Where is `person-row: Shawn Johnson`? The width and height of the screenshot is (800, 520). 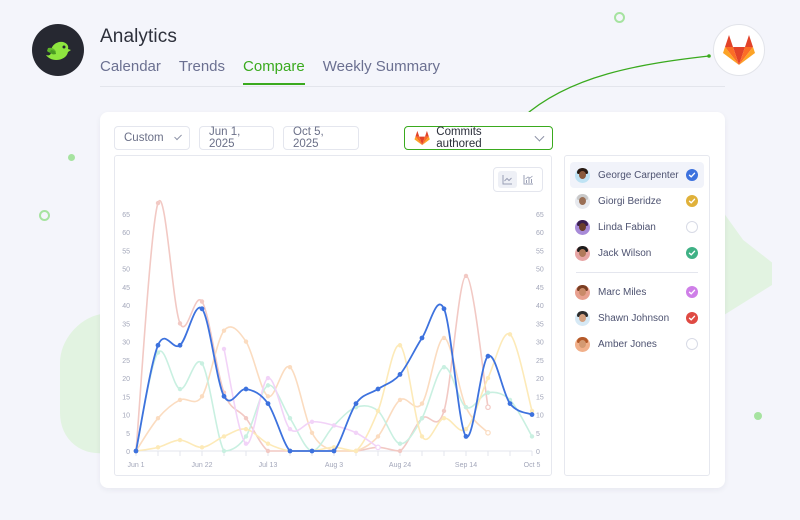 person-row: Shawn Johnson is located at coordinates (637, 318).